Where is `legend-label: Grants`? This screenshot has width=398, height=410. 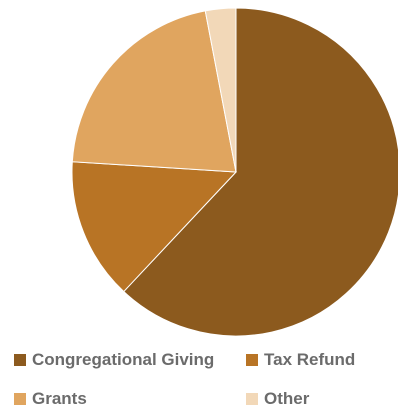 legend-label: Grants is located at coordinates (59, 398).